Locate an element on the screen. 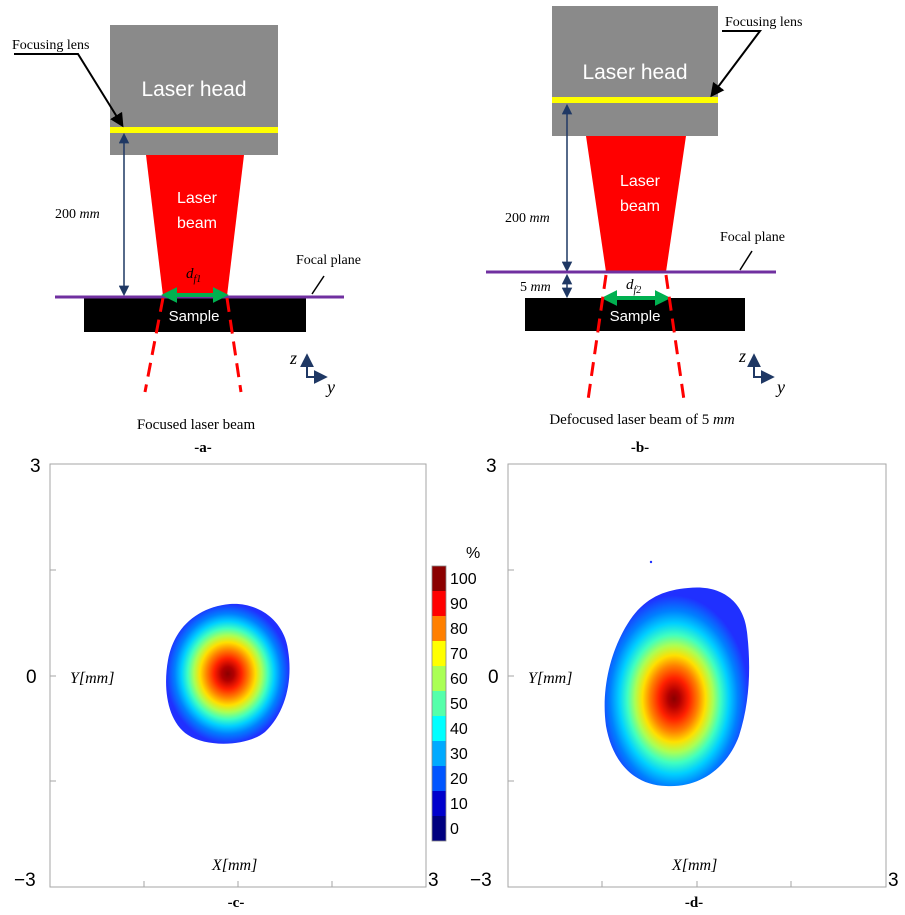 This screenshot has height=915, width=905. sample-label-b: Sample is located at coordinates (635, 316).